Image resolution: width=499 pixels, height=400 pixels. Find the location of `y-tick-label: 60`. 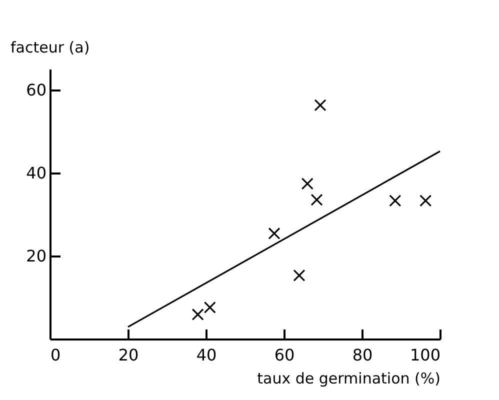

y-tick-label: 60 is located at coordinates (36, 90).